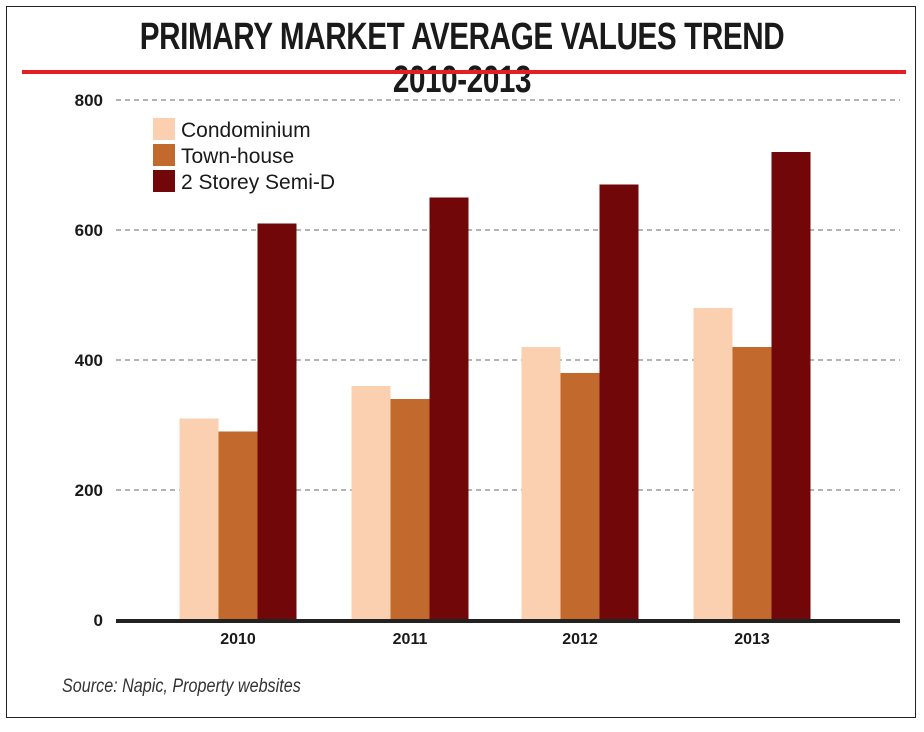  Describe the element at coordinates (277, 421) in the screenshot. I see `bar-2-storey-semi-d-2010` at that location.